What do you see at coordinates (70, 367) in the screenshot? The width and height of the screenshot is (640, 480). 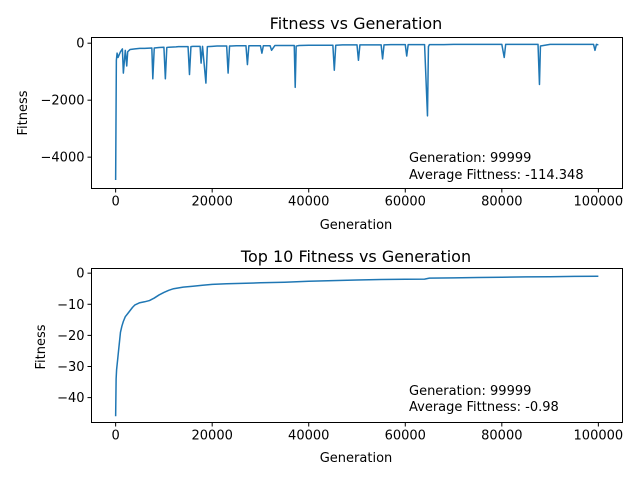 I see `chart-bottom-ytick-label: −30` at bounding box center [70, 367].